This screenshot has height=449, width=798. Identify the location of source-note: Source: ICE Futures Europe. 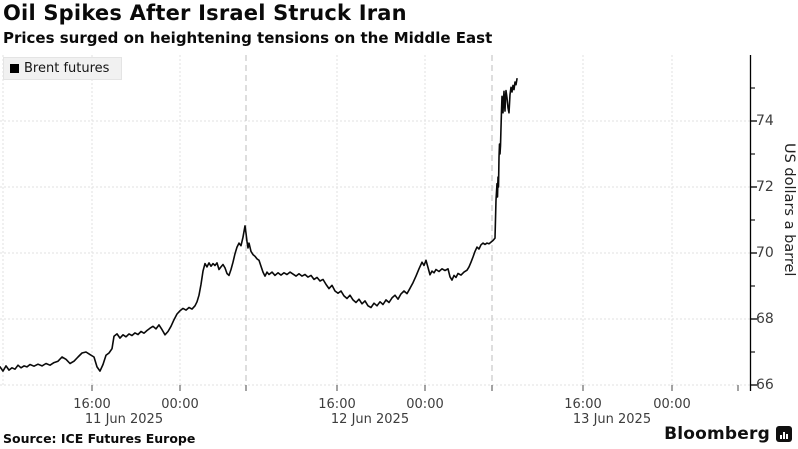
(99, 438).